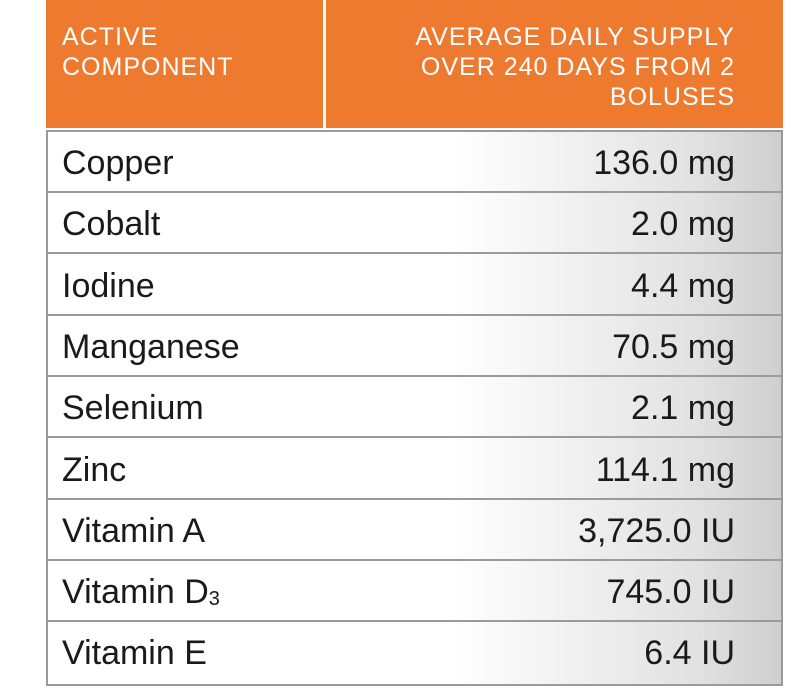  What do you see at coordinates (151, 346) in the screenshot?
I see `table-cell: Manganese` at bounding box center [151, 346].